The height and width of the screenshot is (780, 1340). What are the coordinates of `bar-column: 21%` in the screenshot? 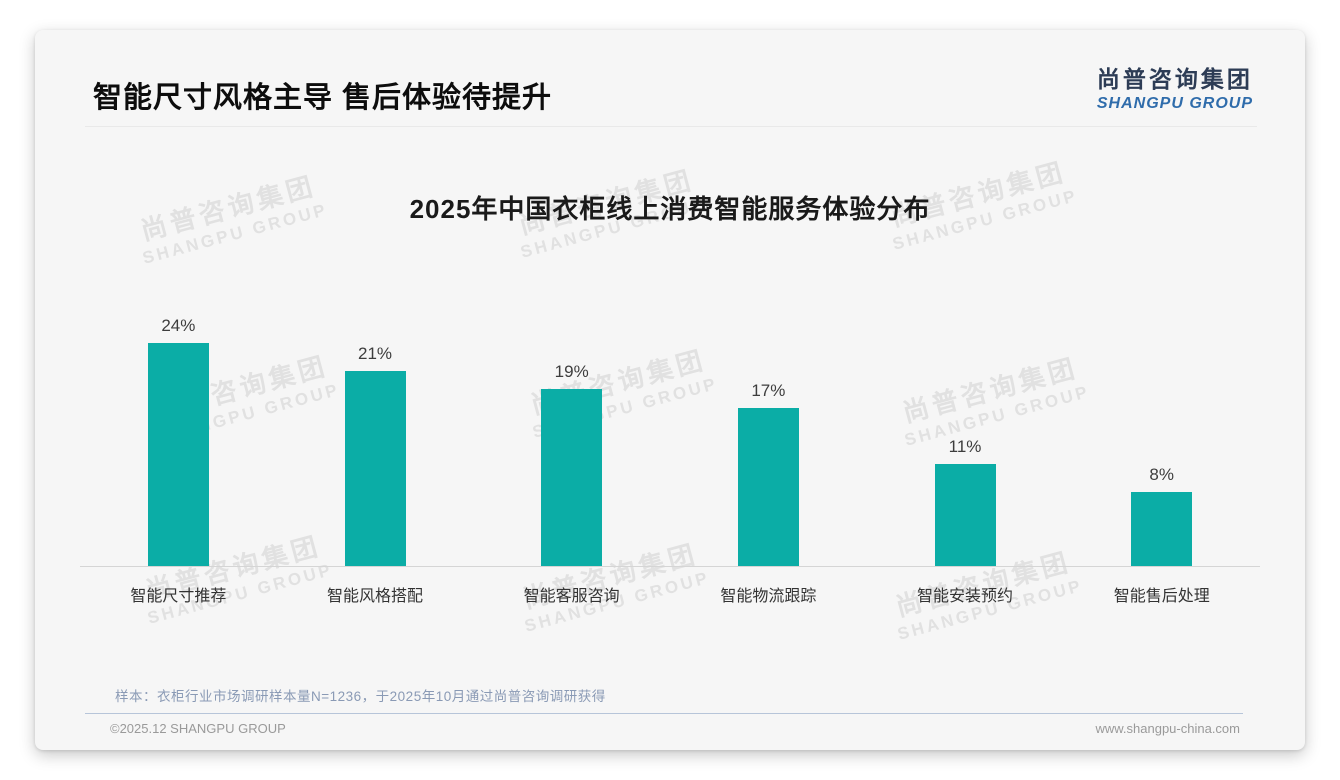 It's located at (375, 455).